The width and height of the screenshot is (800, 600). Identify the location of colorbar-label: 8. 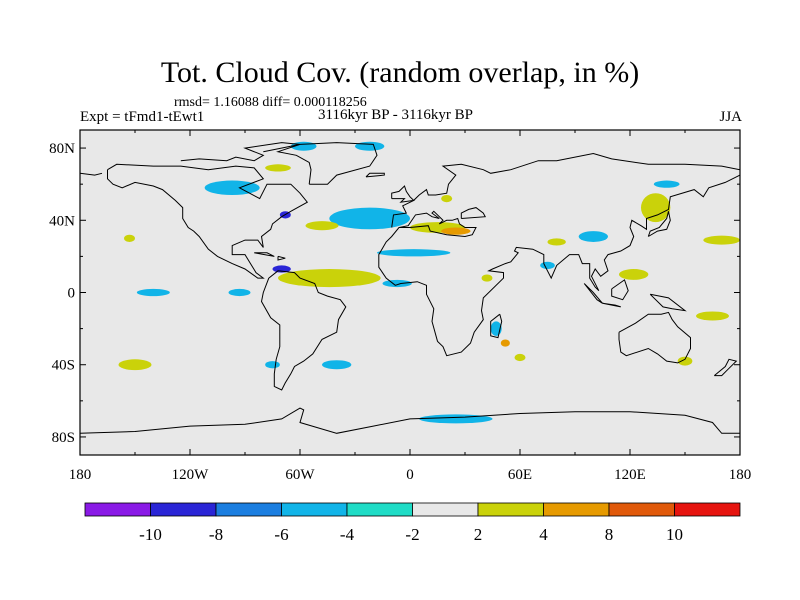
(609, 534).